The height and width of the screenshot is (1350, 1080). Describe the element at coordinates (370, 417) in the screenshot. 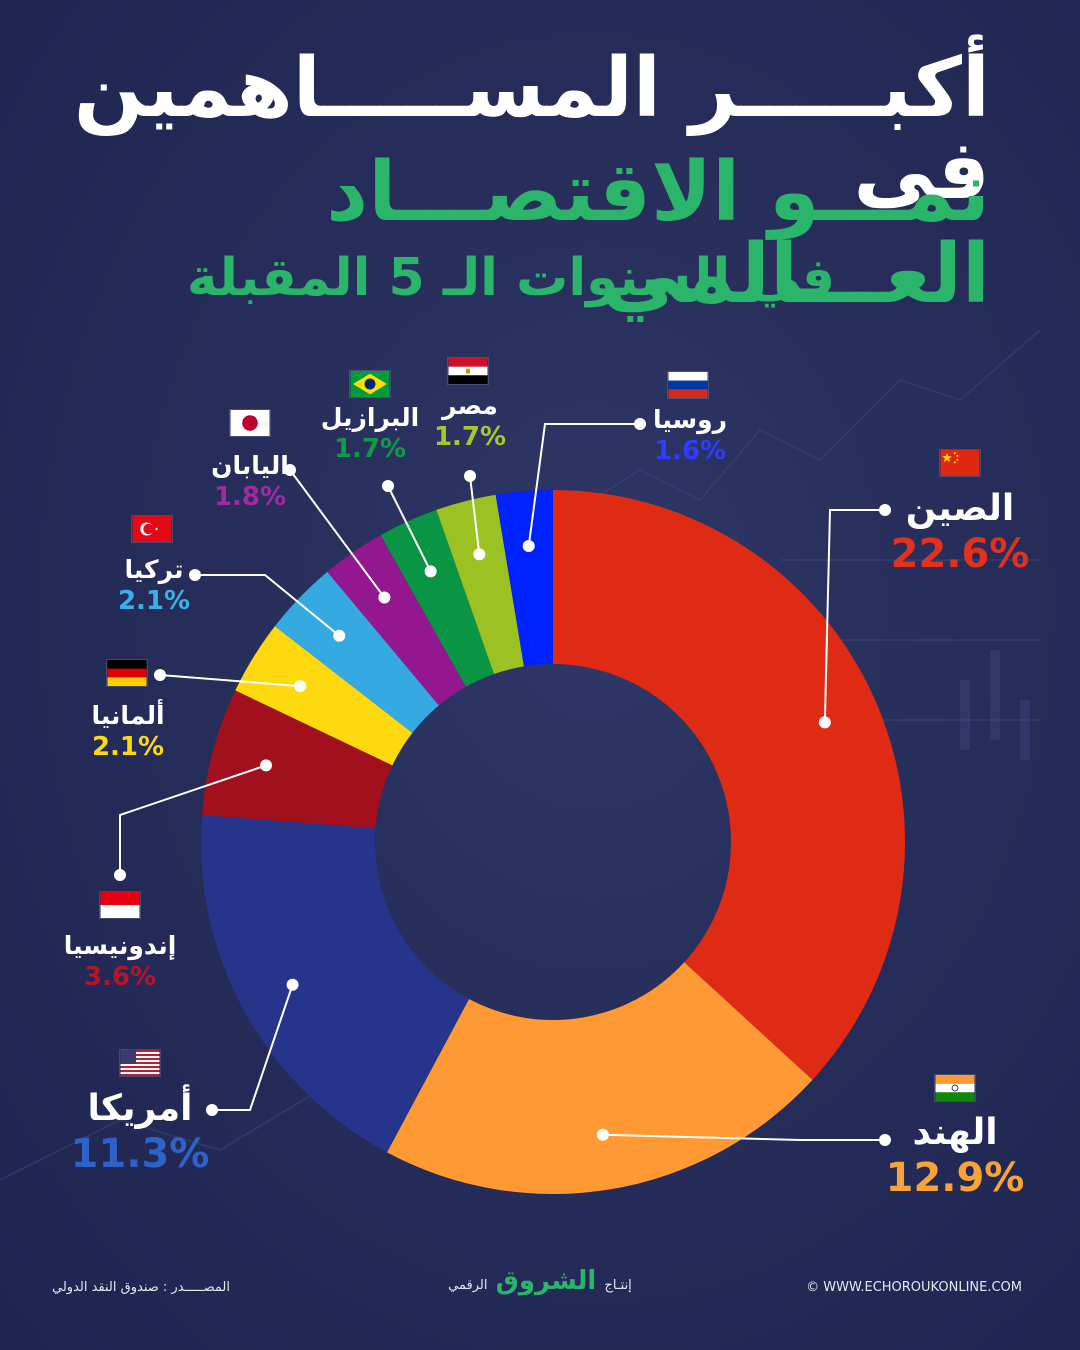

I see `label-brazil-name: البرازيل` at that location.